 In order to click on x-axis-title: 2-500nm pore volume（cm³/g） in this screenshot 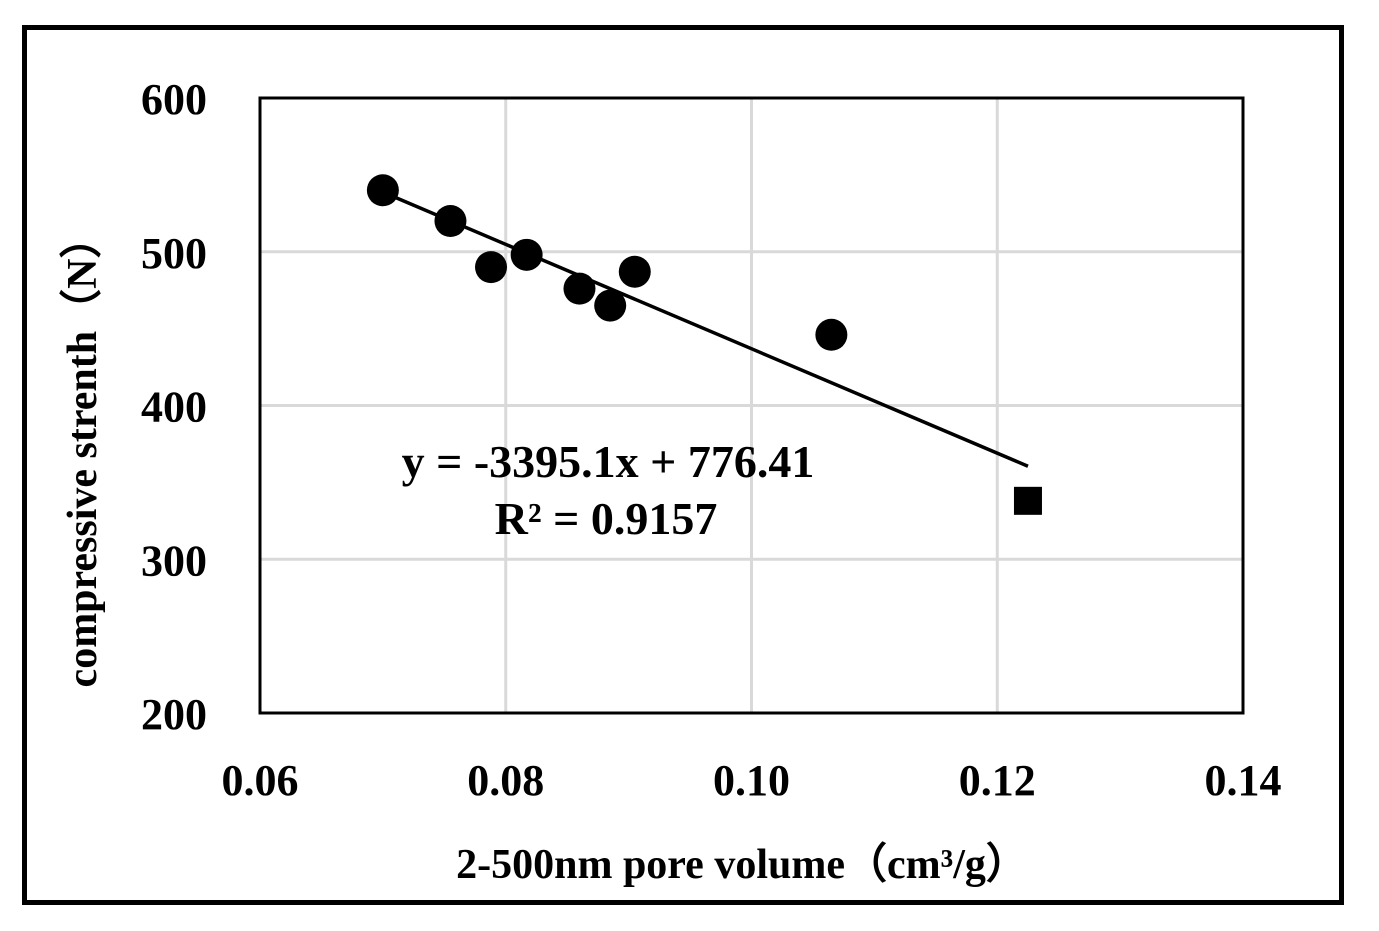, I will do `click(742, 864)`.